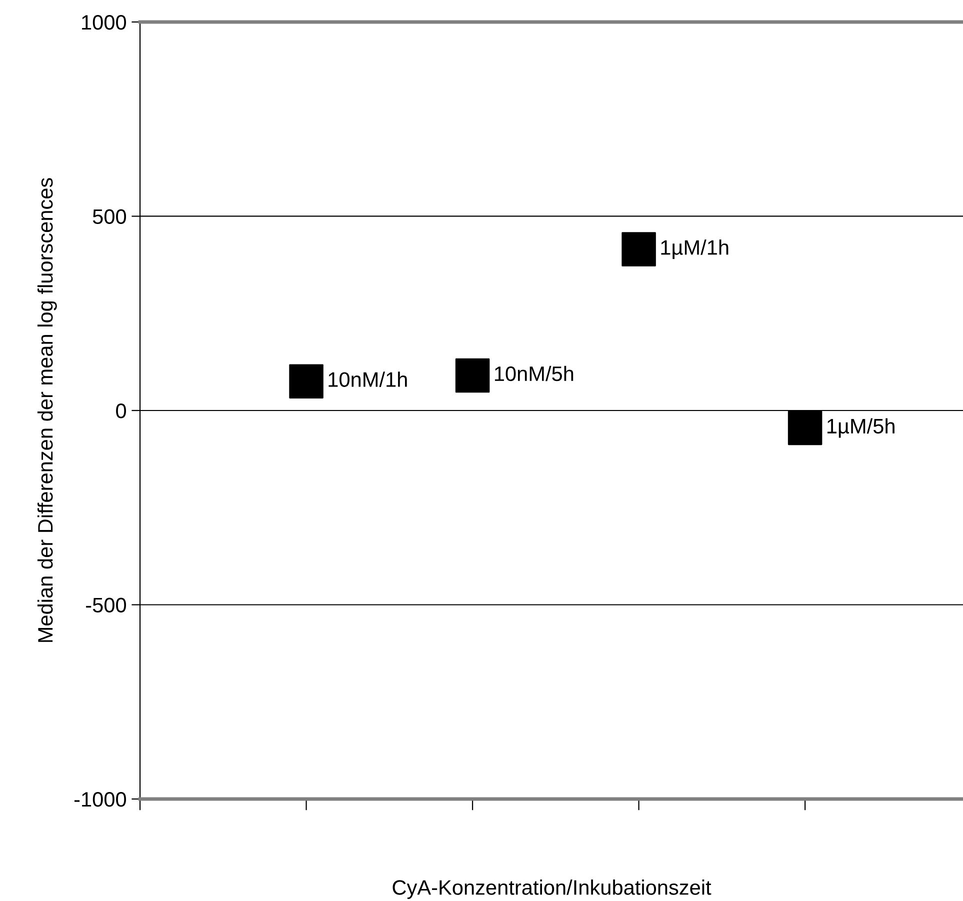 This screenshot has height=901, width=963. I want to click on series-label: 1µM/1h, so click(694, 249).